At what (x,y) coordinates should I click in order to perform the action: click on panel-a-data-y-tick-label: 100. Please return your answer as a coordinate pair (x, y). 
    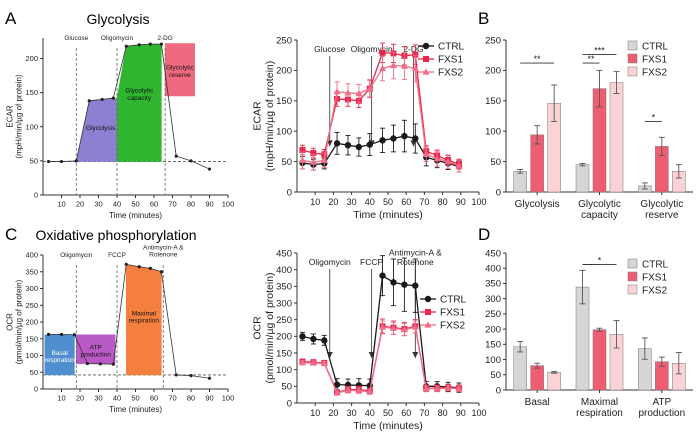
    Looking at the image, I should click on (284, 132).